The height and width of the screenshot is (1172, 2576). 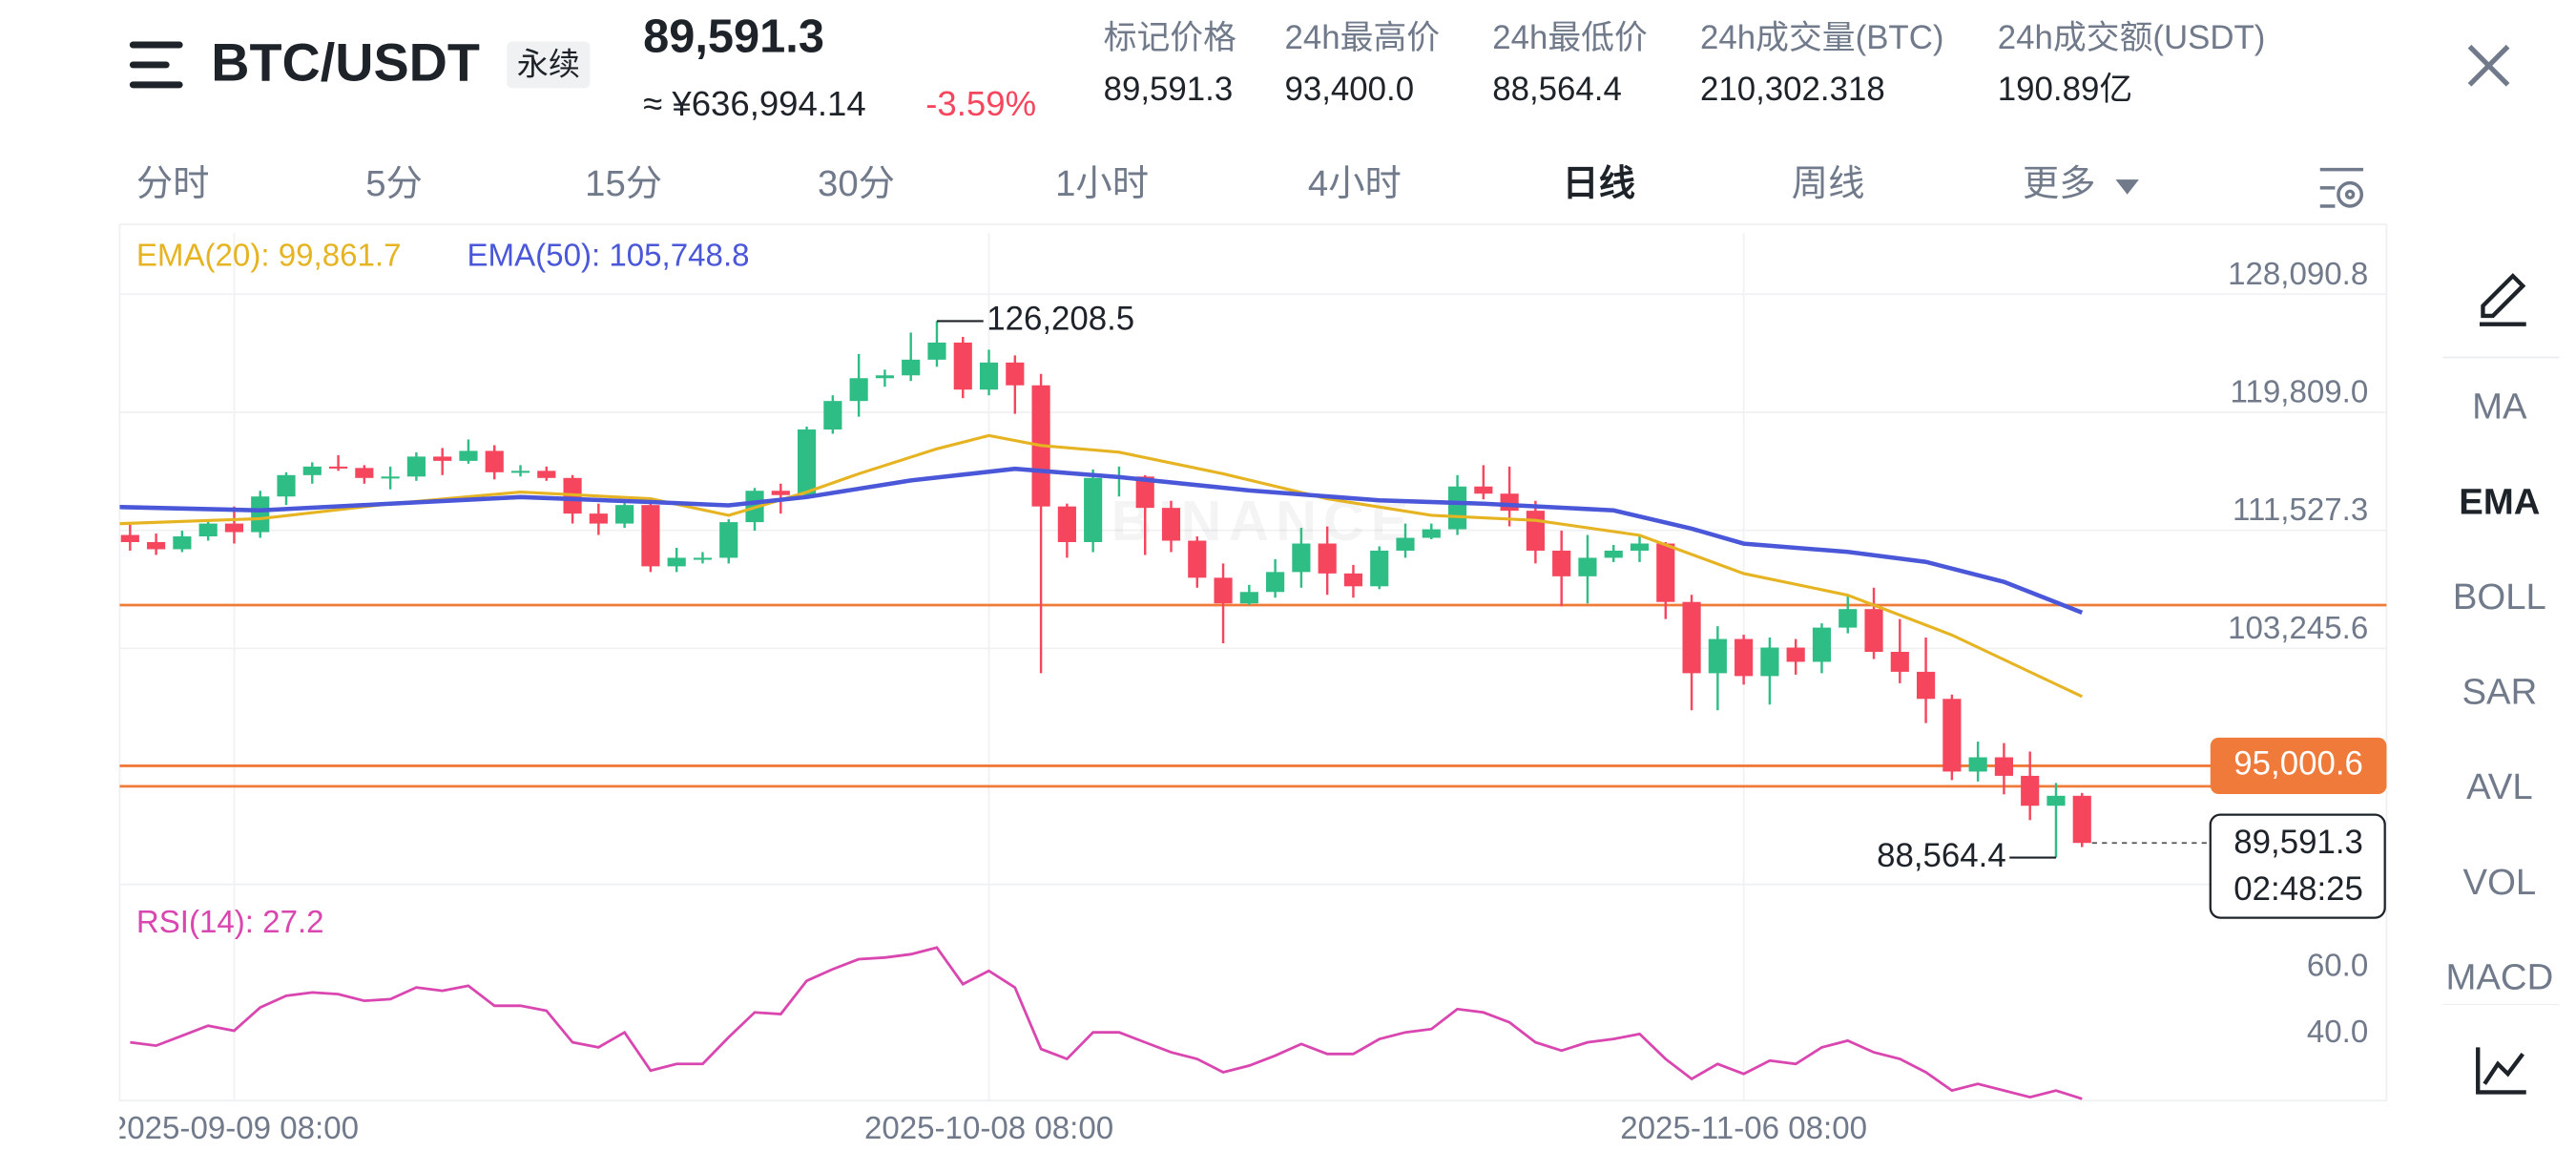 What do you see at coordinates (1060, 319) in the screenshot?
I see `extreme-label: 126,208.5` at bounding box center [1060, 319].